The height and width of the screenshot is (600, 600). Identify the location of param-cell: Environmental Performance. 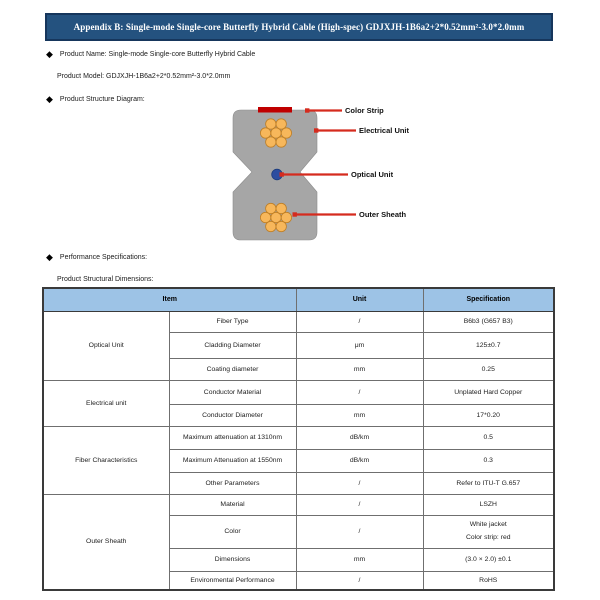
(232, 580).